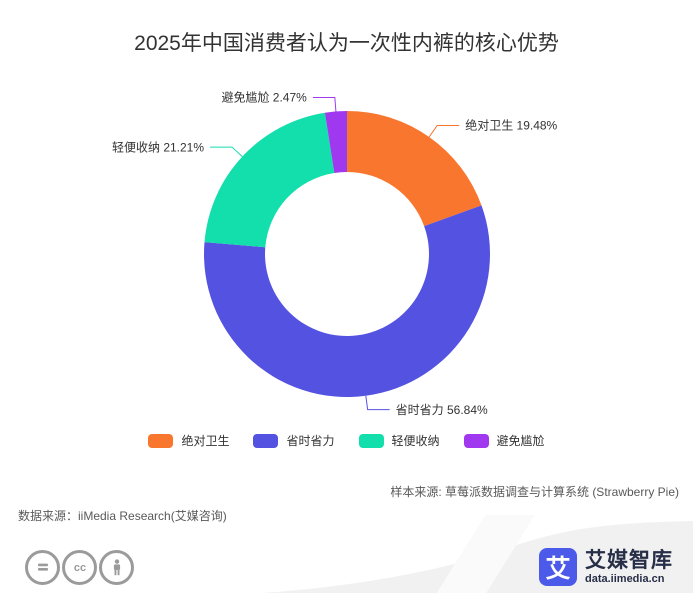 The width and height of the screenshot is (693, 593). I want to click on legend-label: 避免尴尬, so click(520, 441).